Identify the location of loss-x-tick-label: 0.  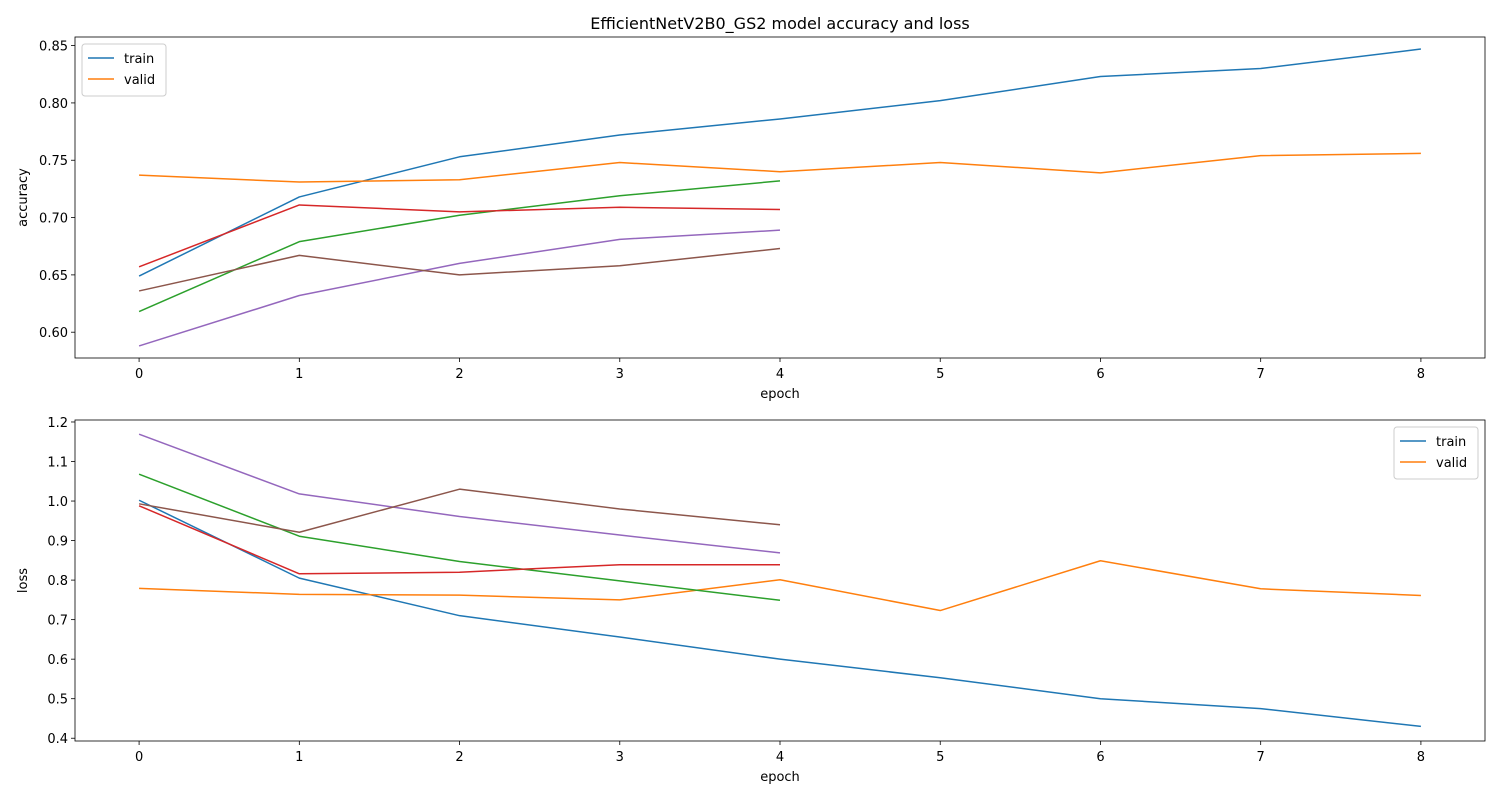
(139, 757).